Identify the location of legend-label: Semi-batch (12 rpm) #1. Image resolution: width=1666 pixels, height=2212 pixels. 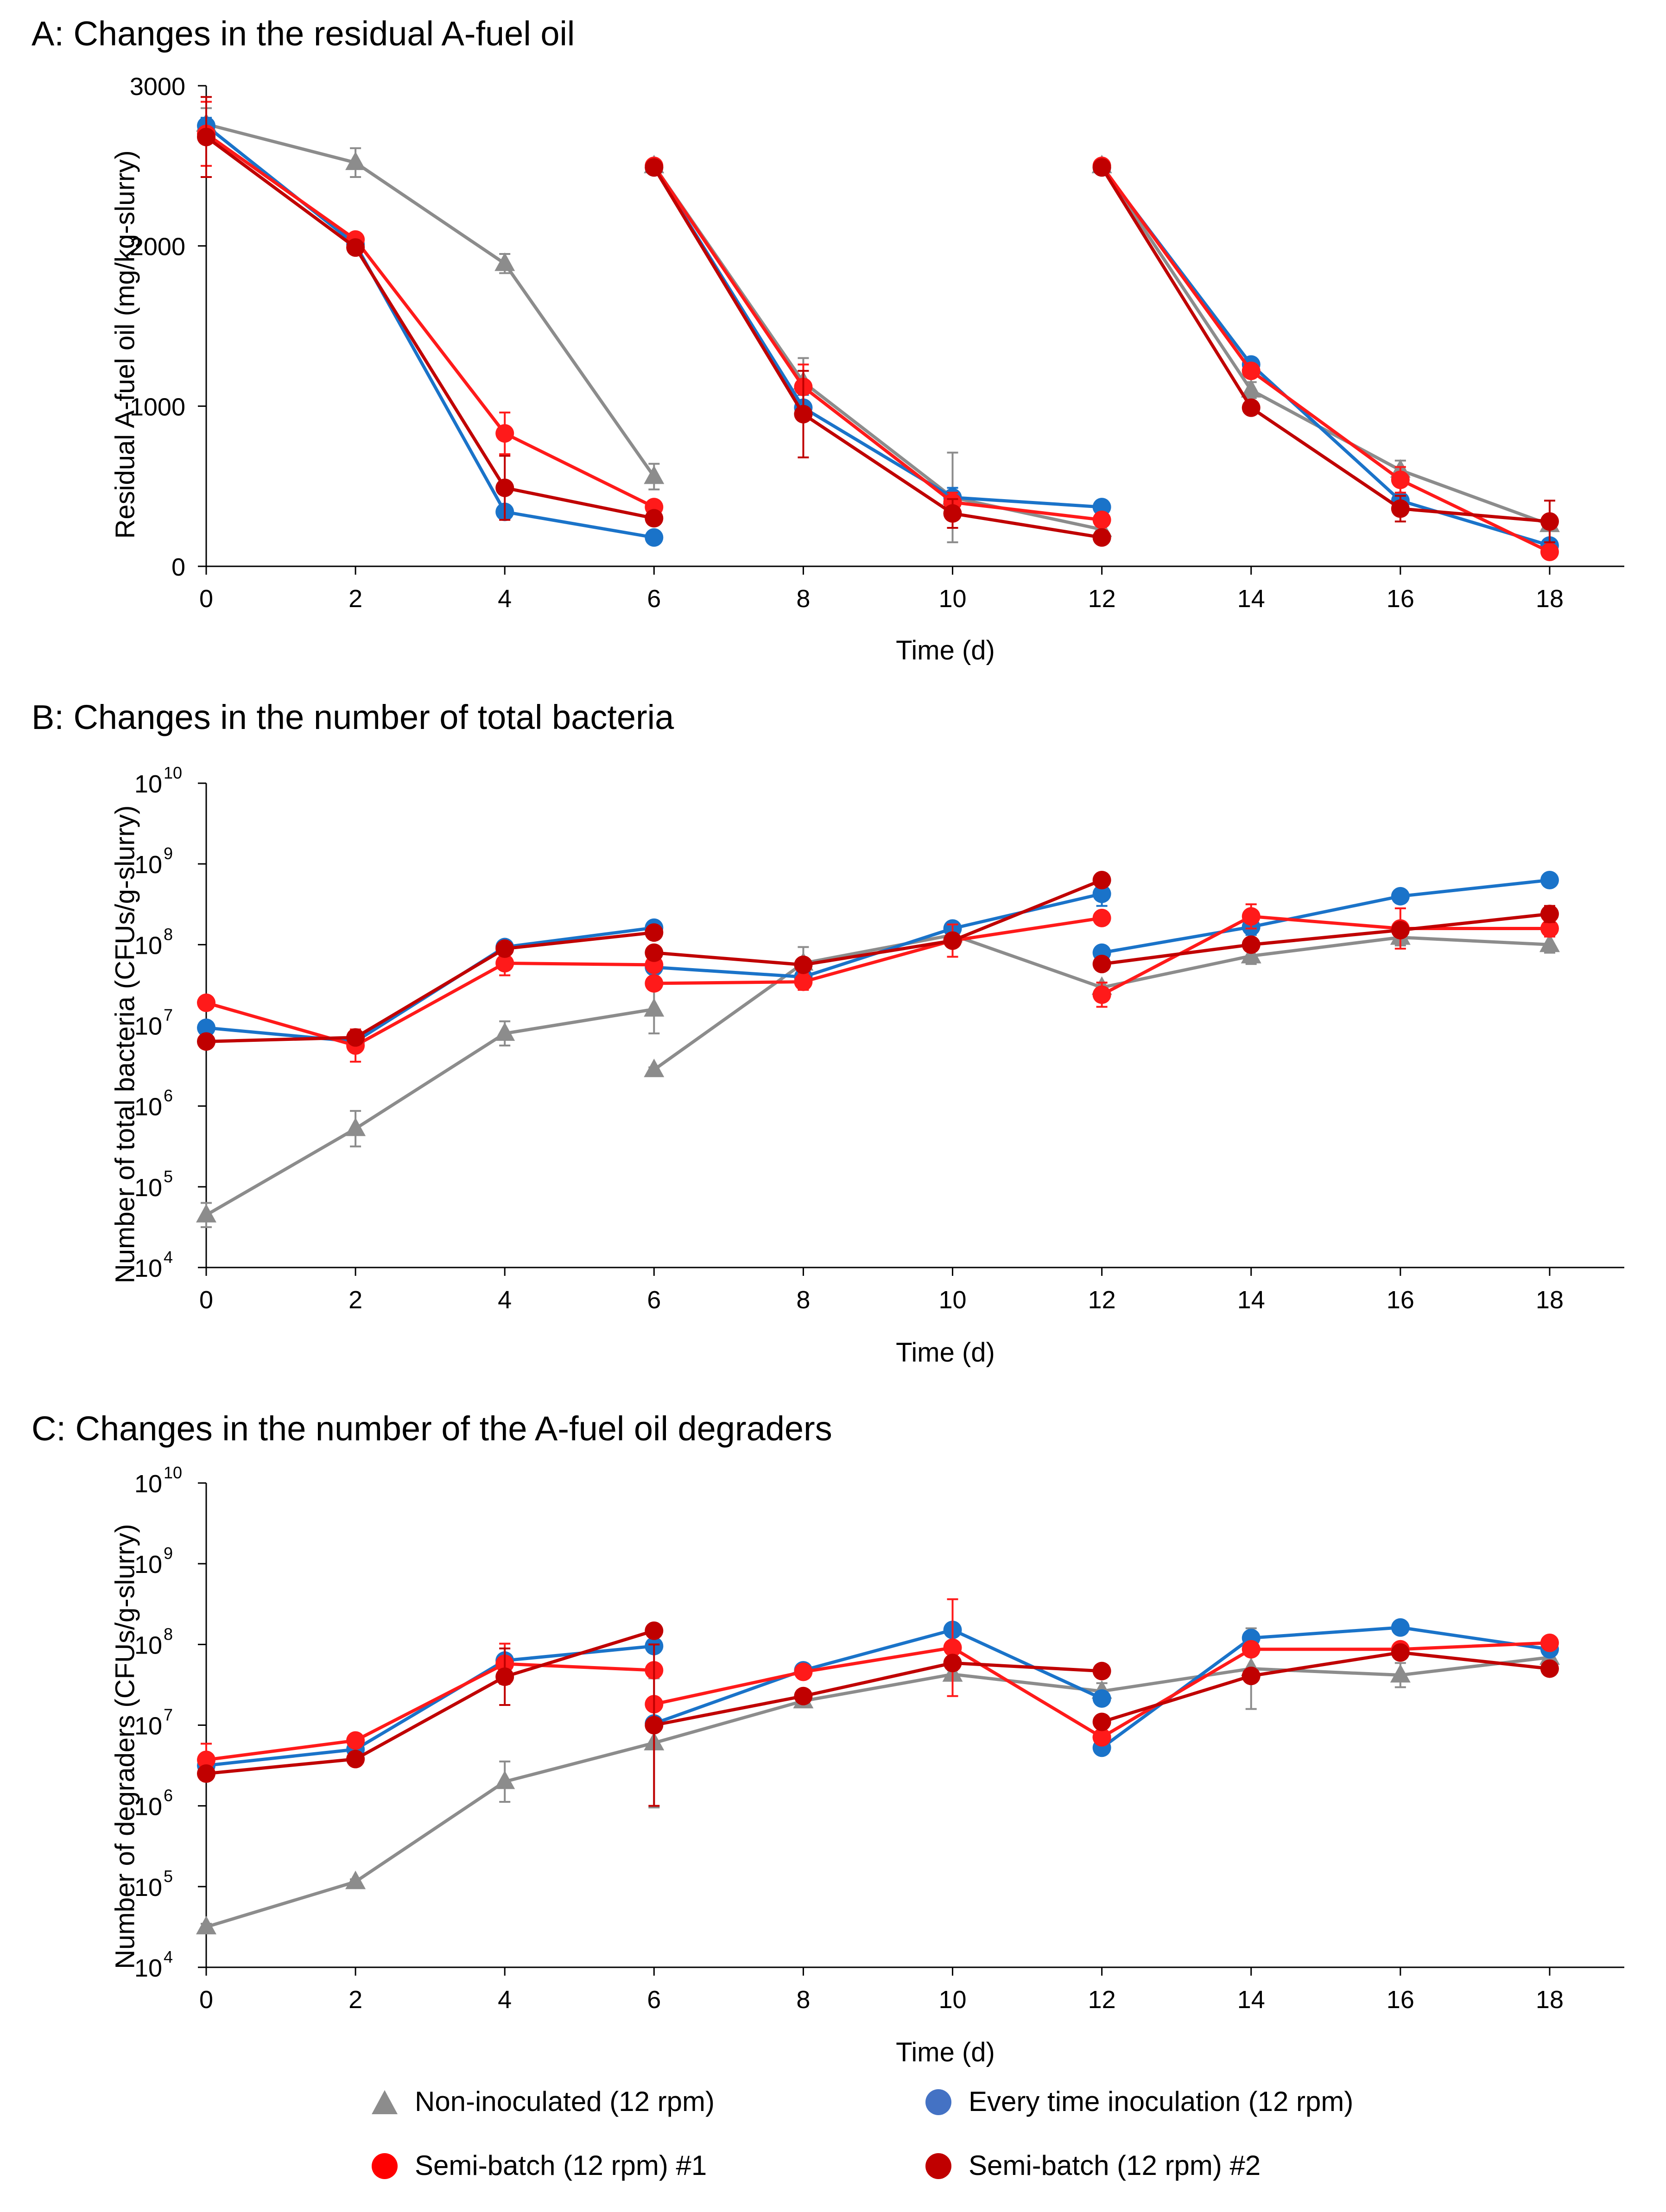
(561, 2165).